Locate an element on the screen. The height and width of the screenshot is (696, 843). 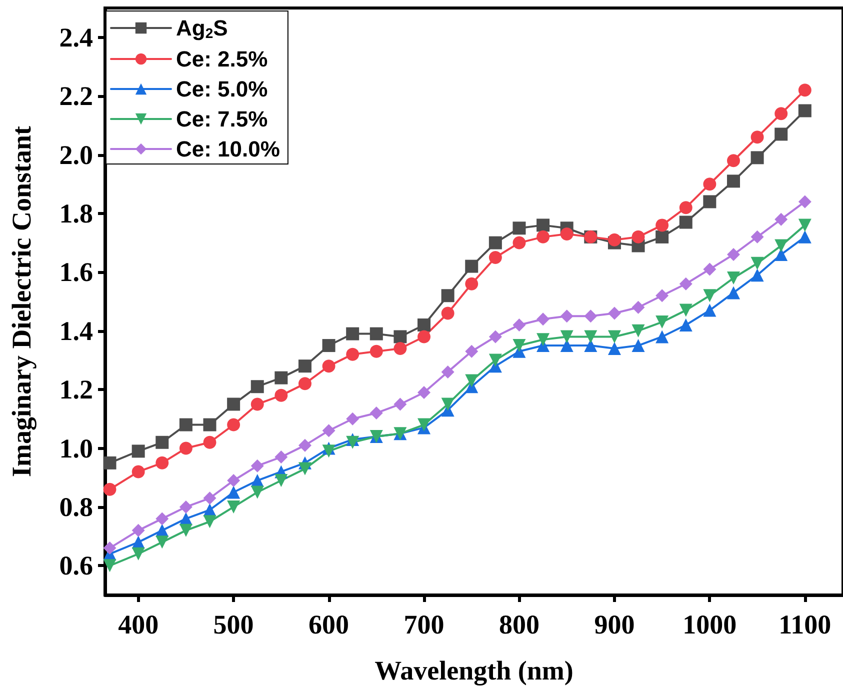
legend-label: Ce: 10.0% is located at coordinates (228, 149).